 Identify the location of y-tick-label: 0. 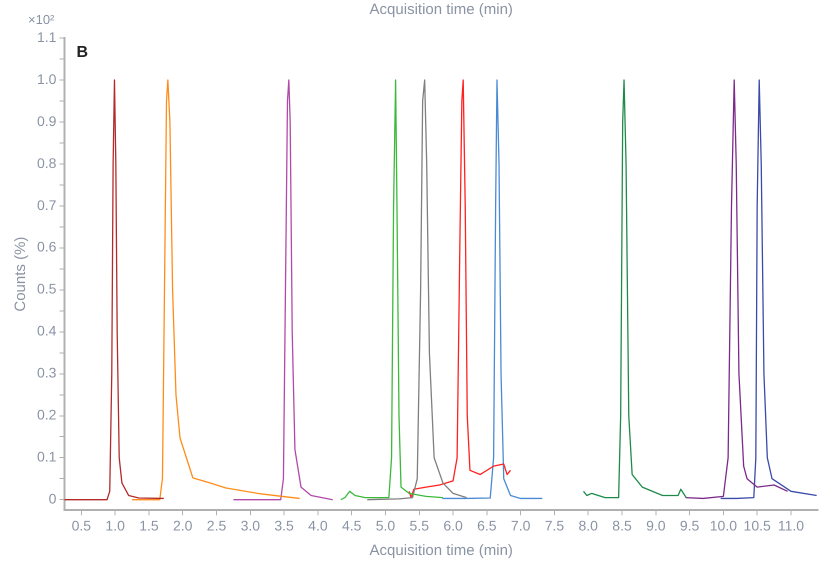
(52, 498).